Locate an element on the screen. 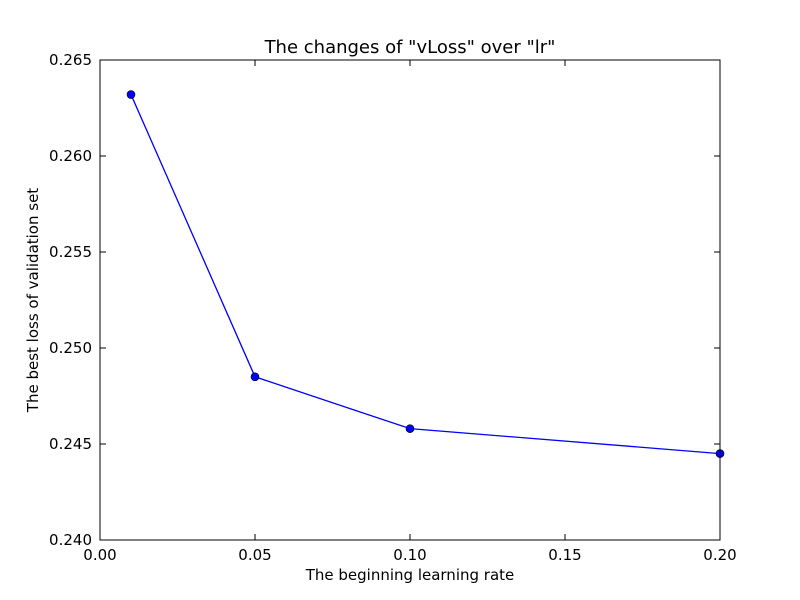 The height and width of the screenshot is (600, 800). x-tick-label: 0.15 is located at coordinates (564, 555).